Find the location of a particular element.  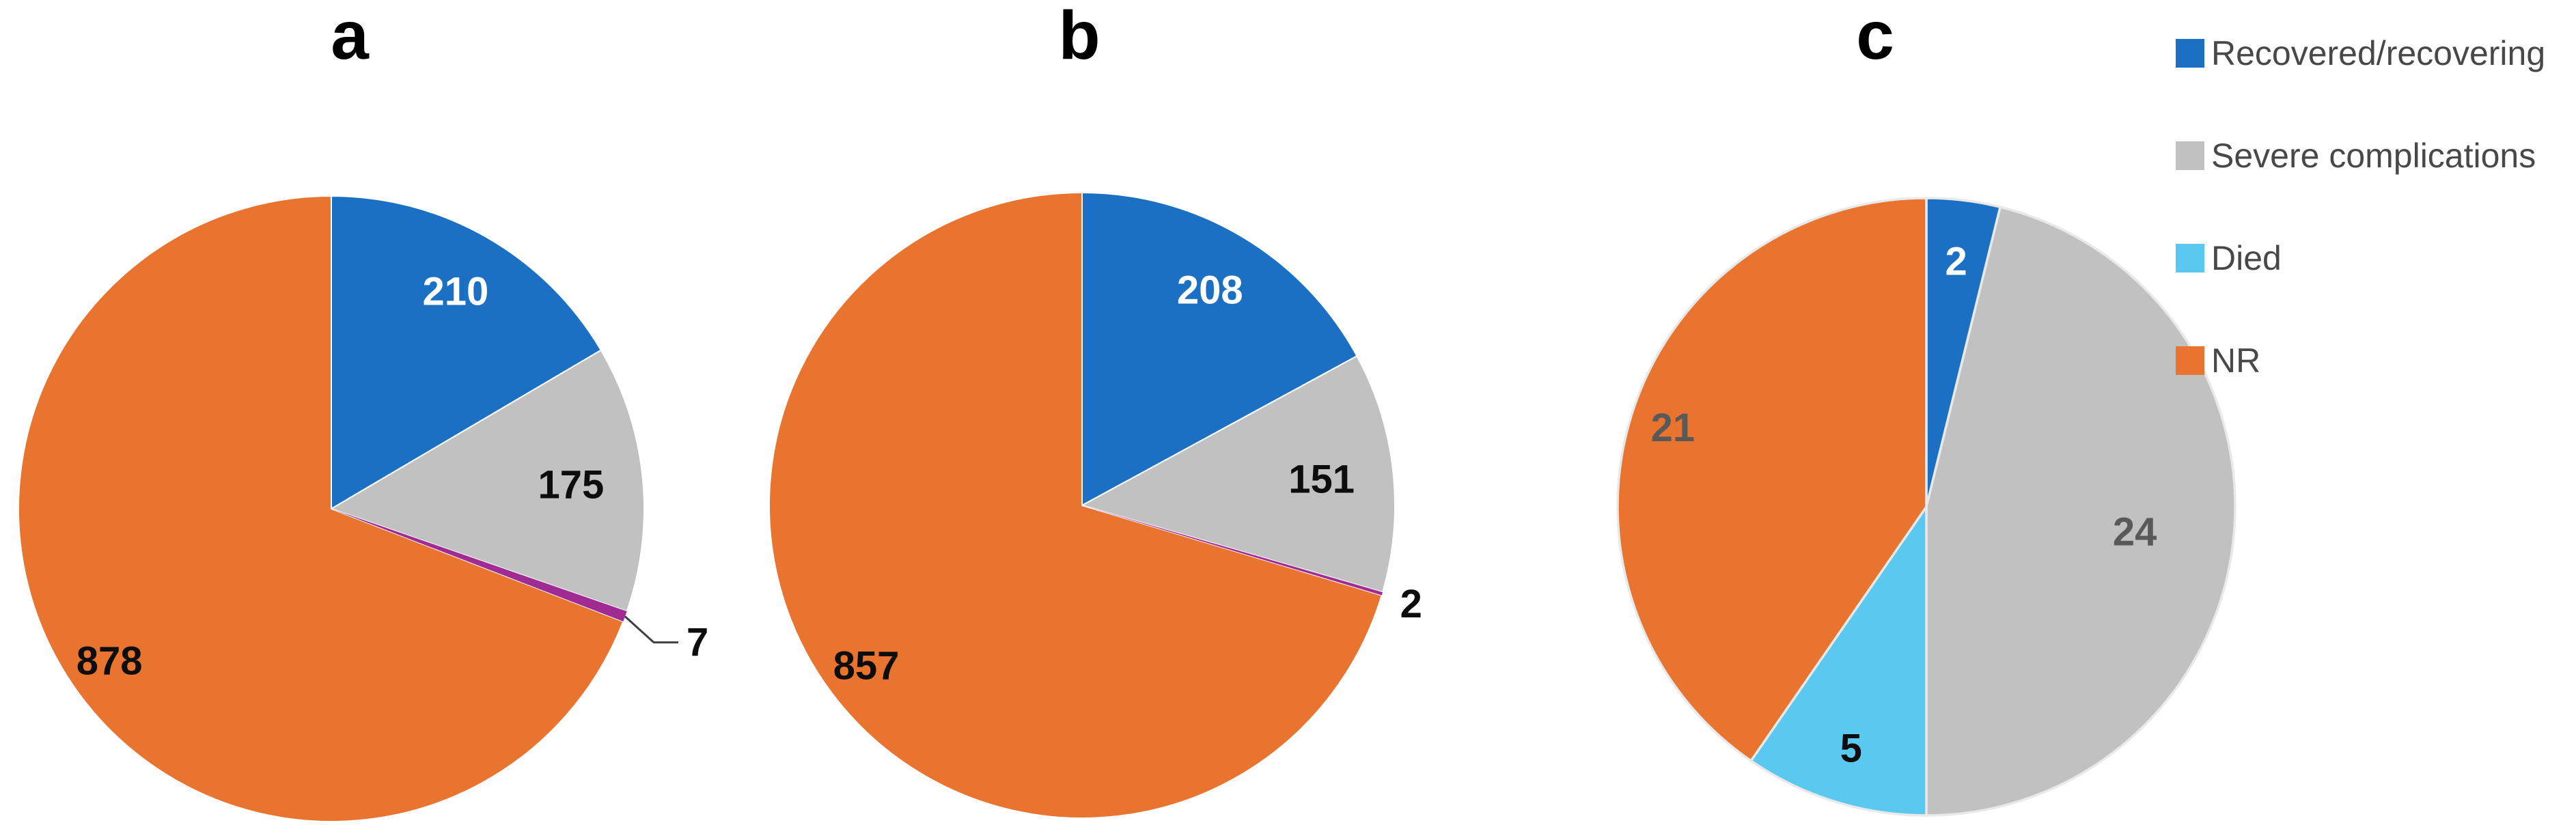

severe-complications-swatch-icon is located at coordinates (2190, 156).